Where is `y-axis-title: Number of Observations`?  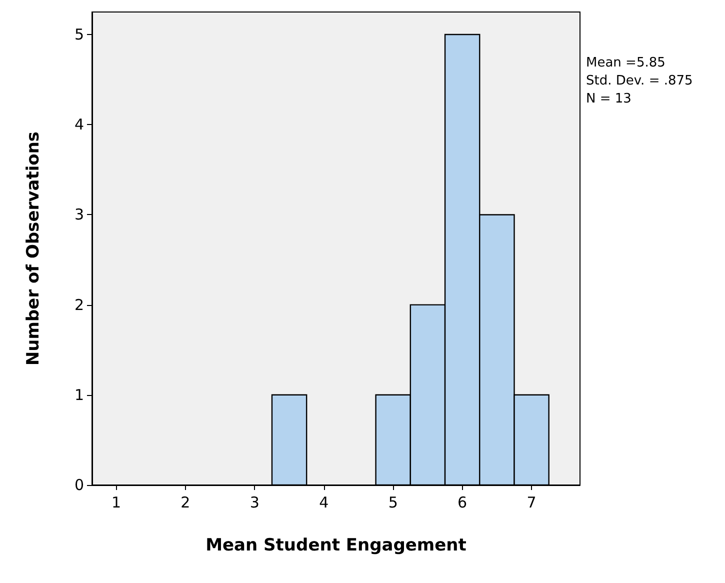
y-axis-title: Number of Observations is located at coordinates (34, 248).